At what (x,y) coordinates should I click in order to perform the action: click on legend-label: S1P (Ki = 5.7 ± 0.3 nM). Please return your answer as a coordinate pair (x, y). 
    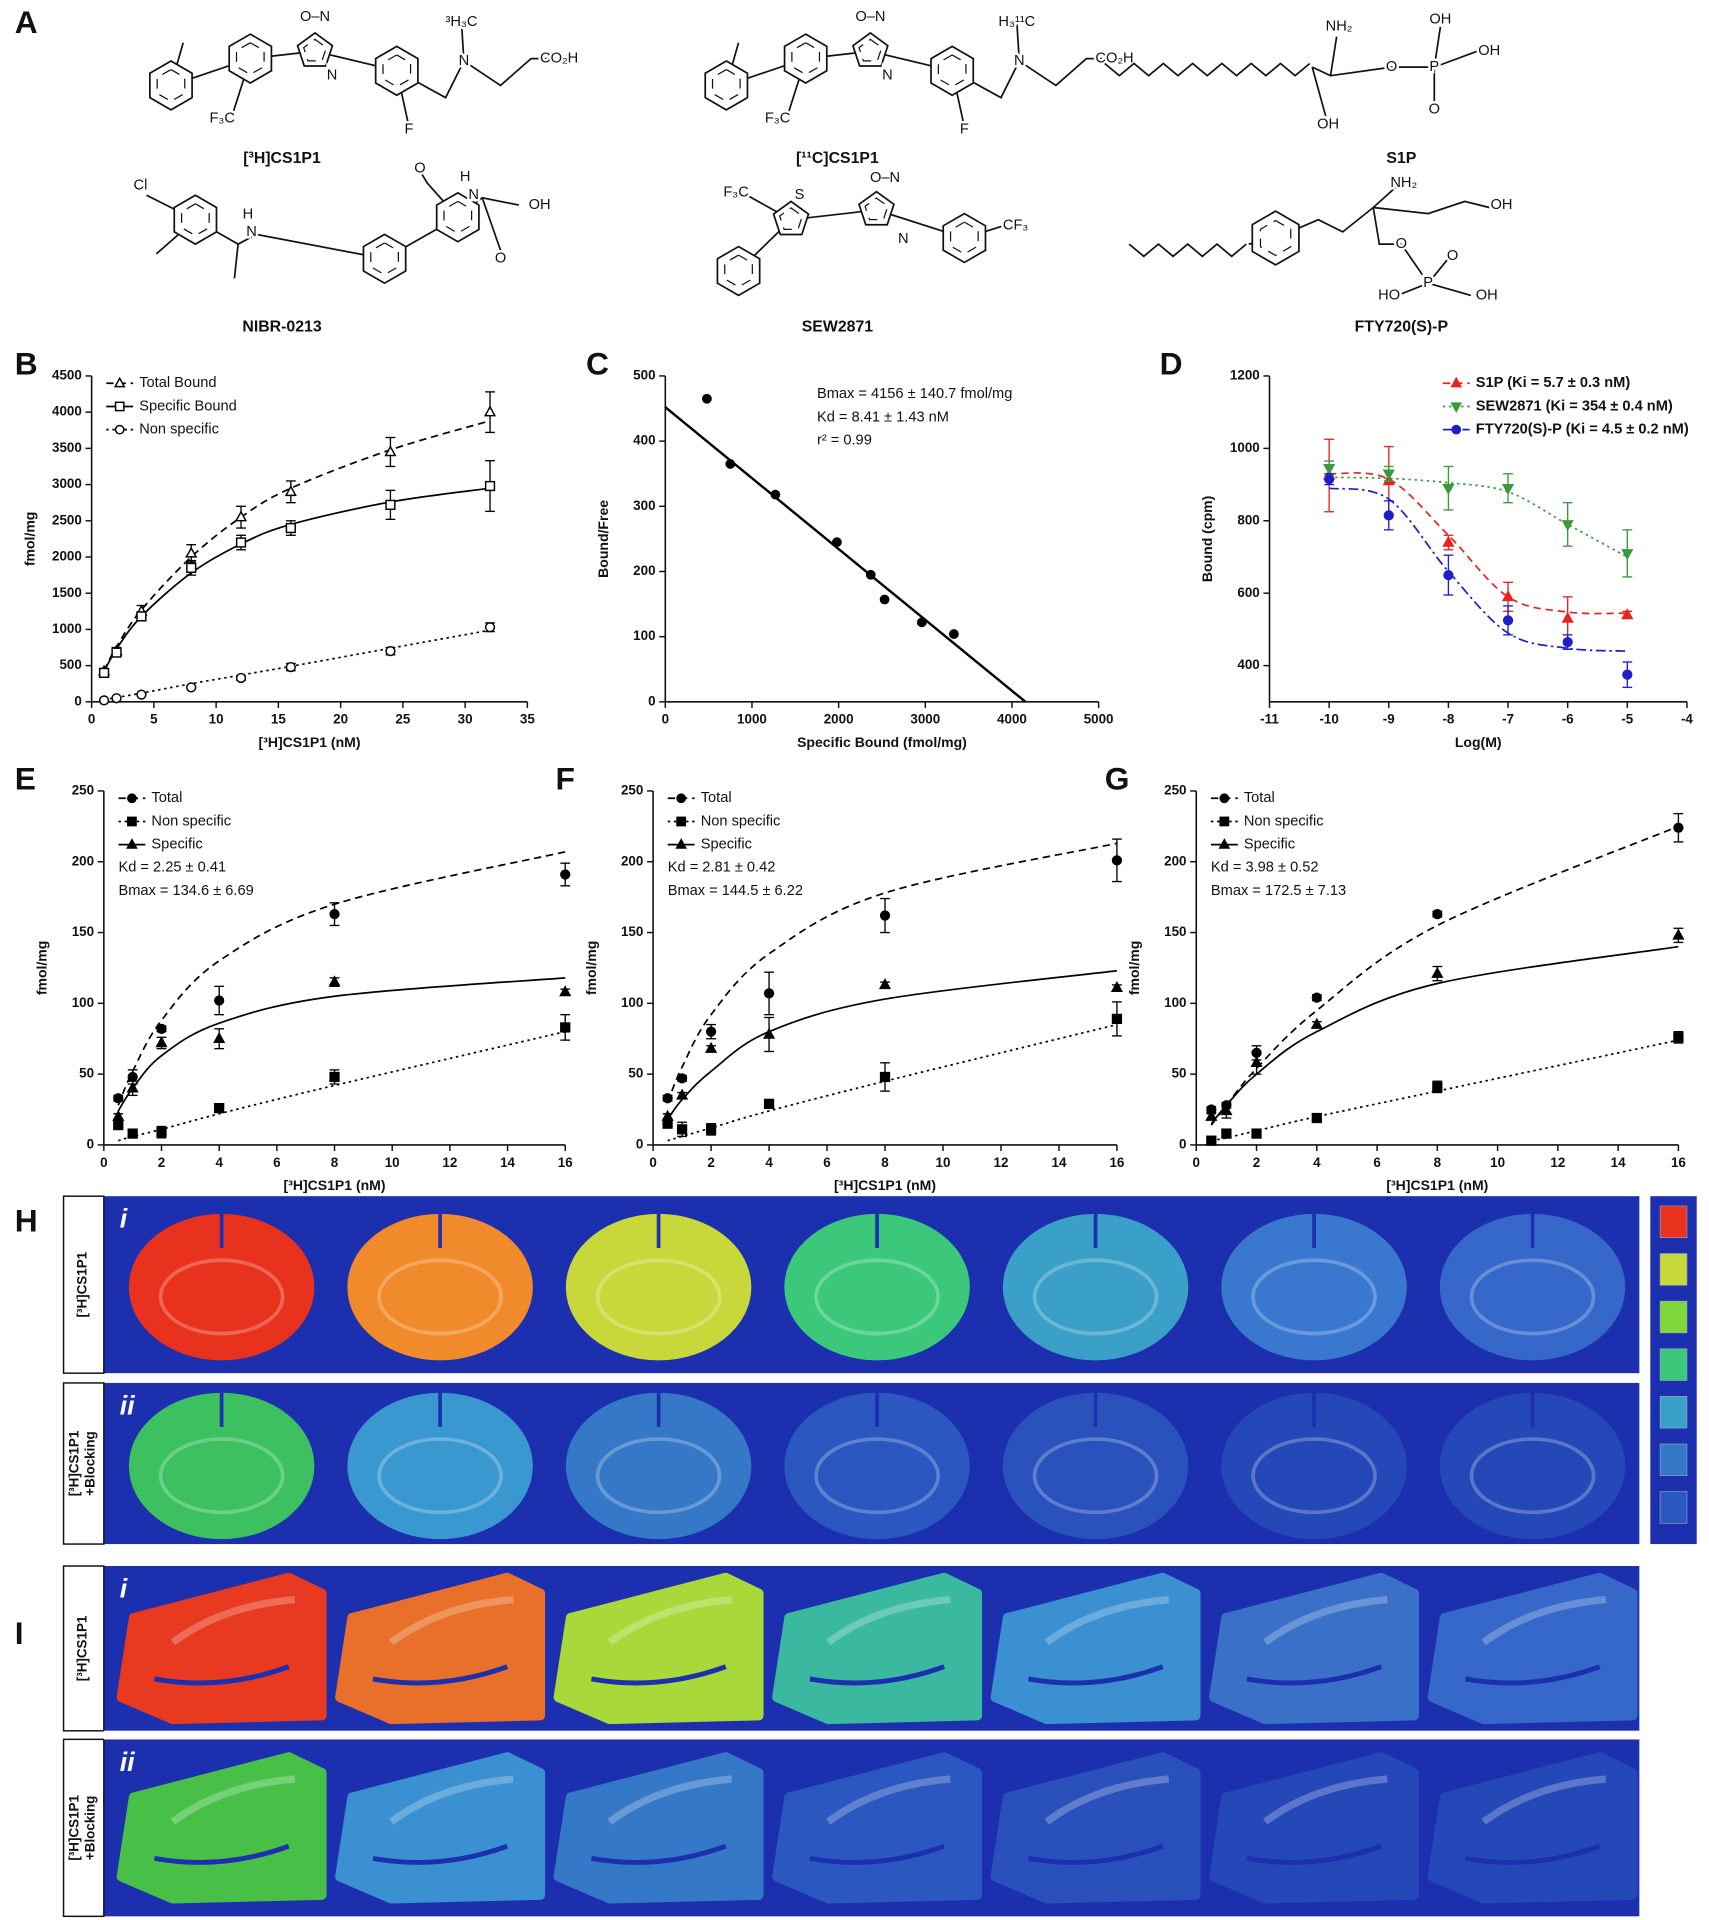
    Looking at the image, I should click on (1553, 383).